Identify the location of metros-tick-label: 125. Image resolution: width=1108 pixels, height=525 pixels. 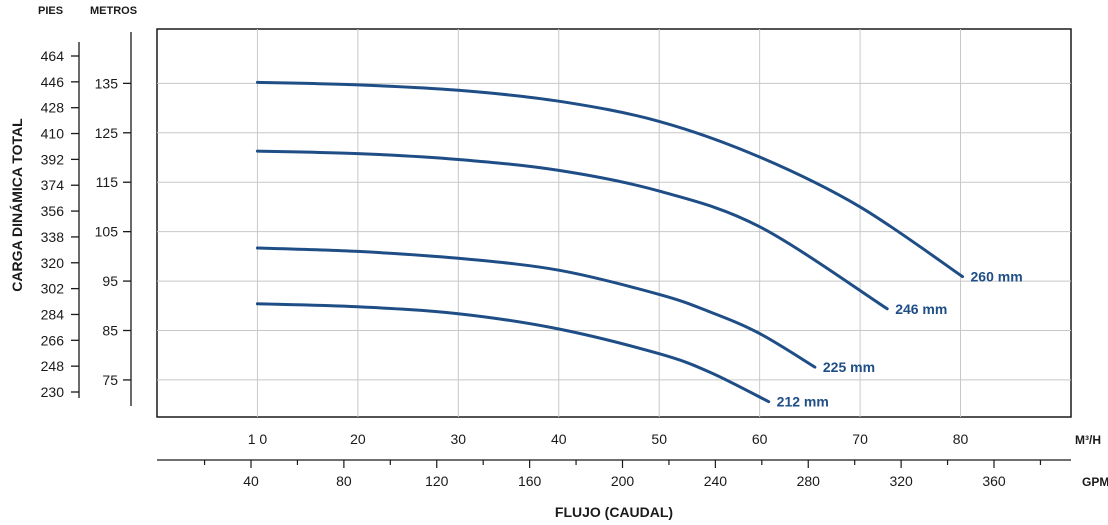
(107, 133).